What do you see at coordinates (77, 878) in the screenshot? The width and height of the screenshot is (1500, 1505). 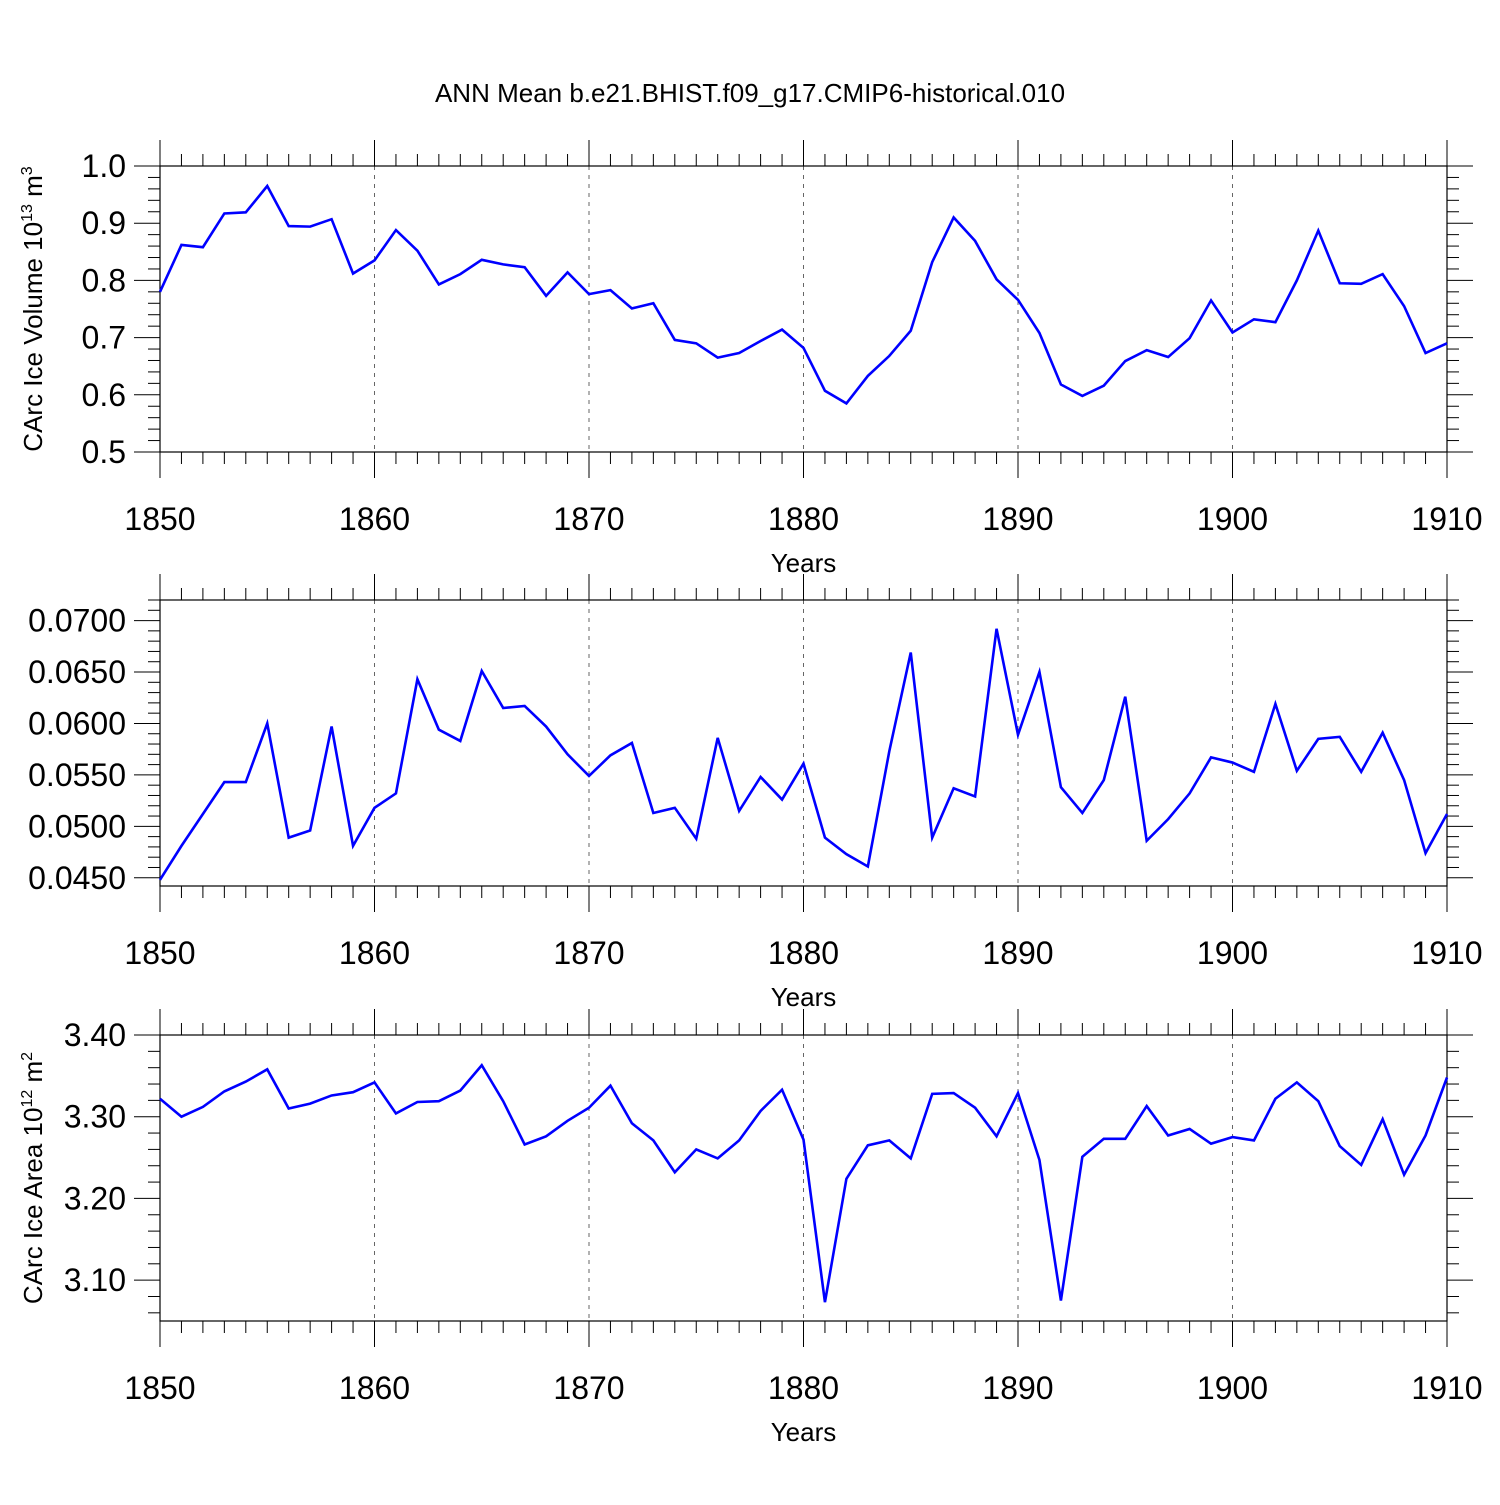 I see `y-tick-label: 0.0450` at bounding box center [77, 878].